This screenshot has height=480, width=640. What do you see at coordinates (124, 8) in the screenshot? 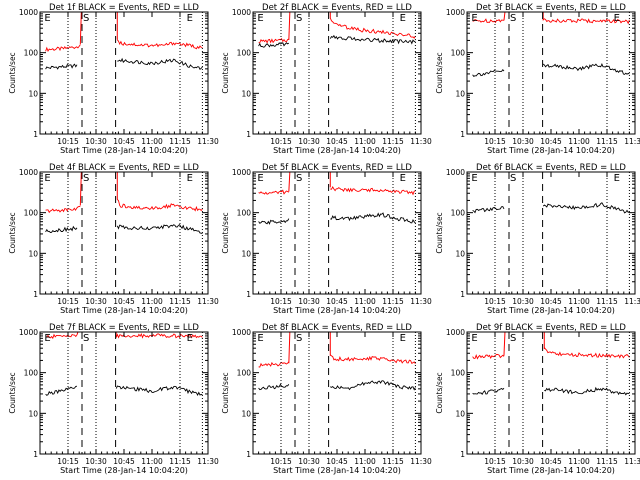
I see `panel-title: Det 1f BLACK = Events, RED = LLD` at bounding box center [124, 8].